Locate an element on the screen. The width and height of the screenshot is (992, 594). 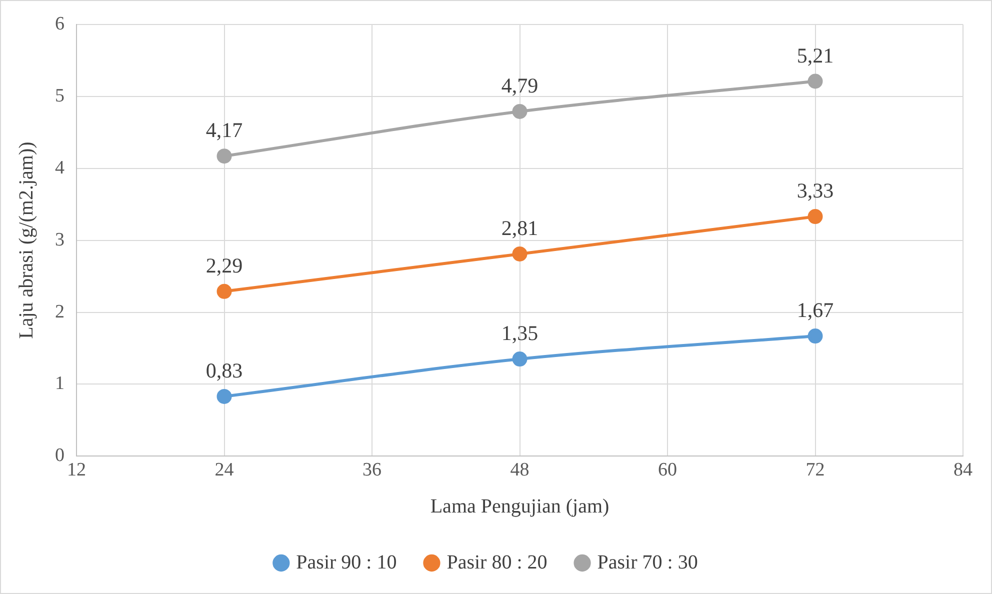
data-label: 1,67 is located at coordinates (815, 310).